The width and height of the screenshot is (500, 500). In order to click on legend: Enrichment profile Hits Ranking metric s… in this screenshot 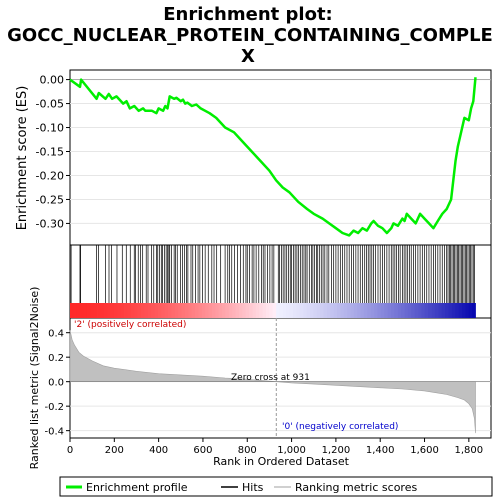, I will do `click(276, 486)`.